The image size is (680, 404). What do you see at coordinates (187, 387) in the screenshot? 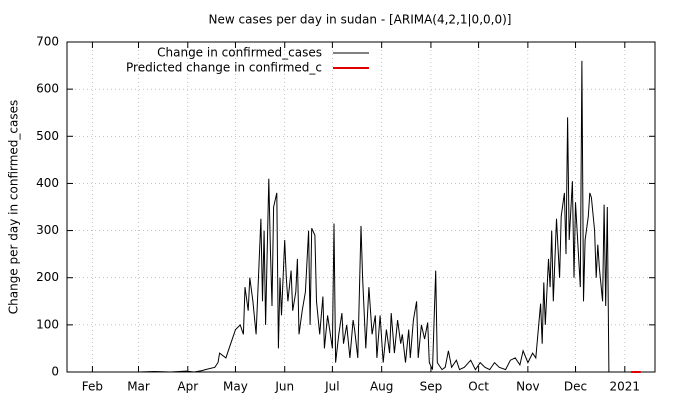
I see `x-tick-label: Apr` at bounding box center [187, 387].